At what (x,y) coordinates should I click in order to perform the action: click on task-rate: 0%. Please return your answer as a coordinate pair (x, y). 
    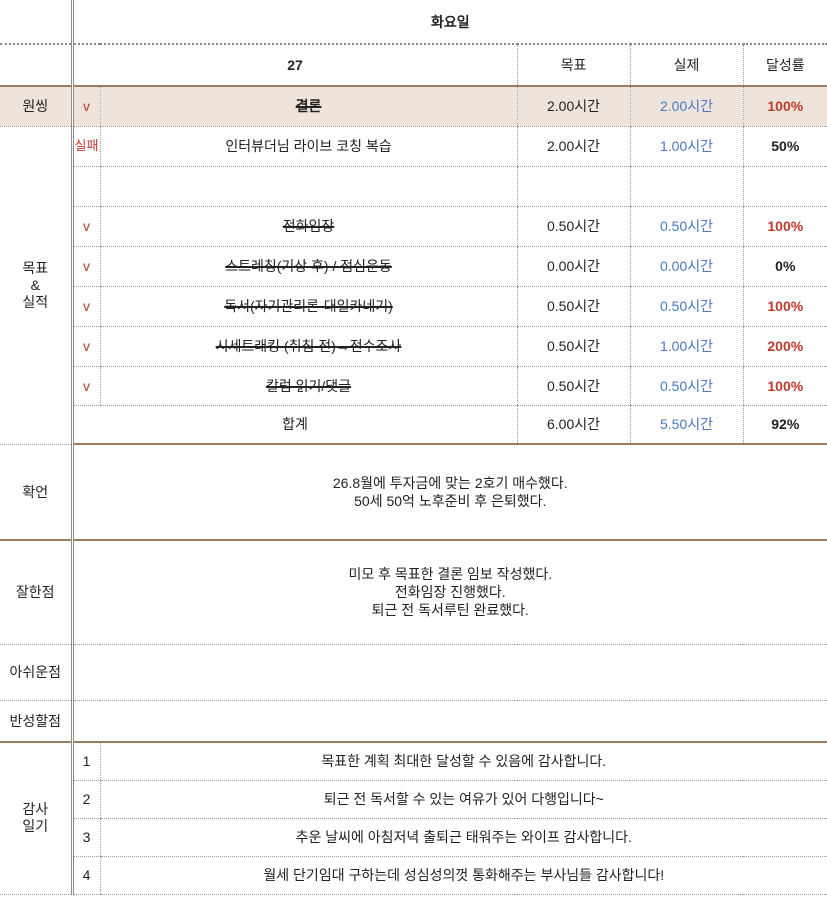
    Looking at the image, I should click on (784, 266).